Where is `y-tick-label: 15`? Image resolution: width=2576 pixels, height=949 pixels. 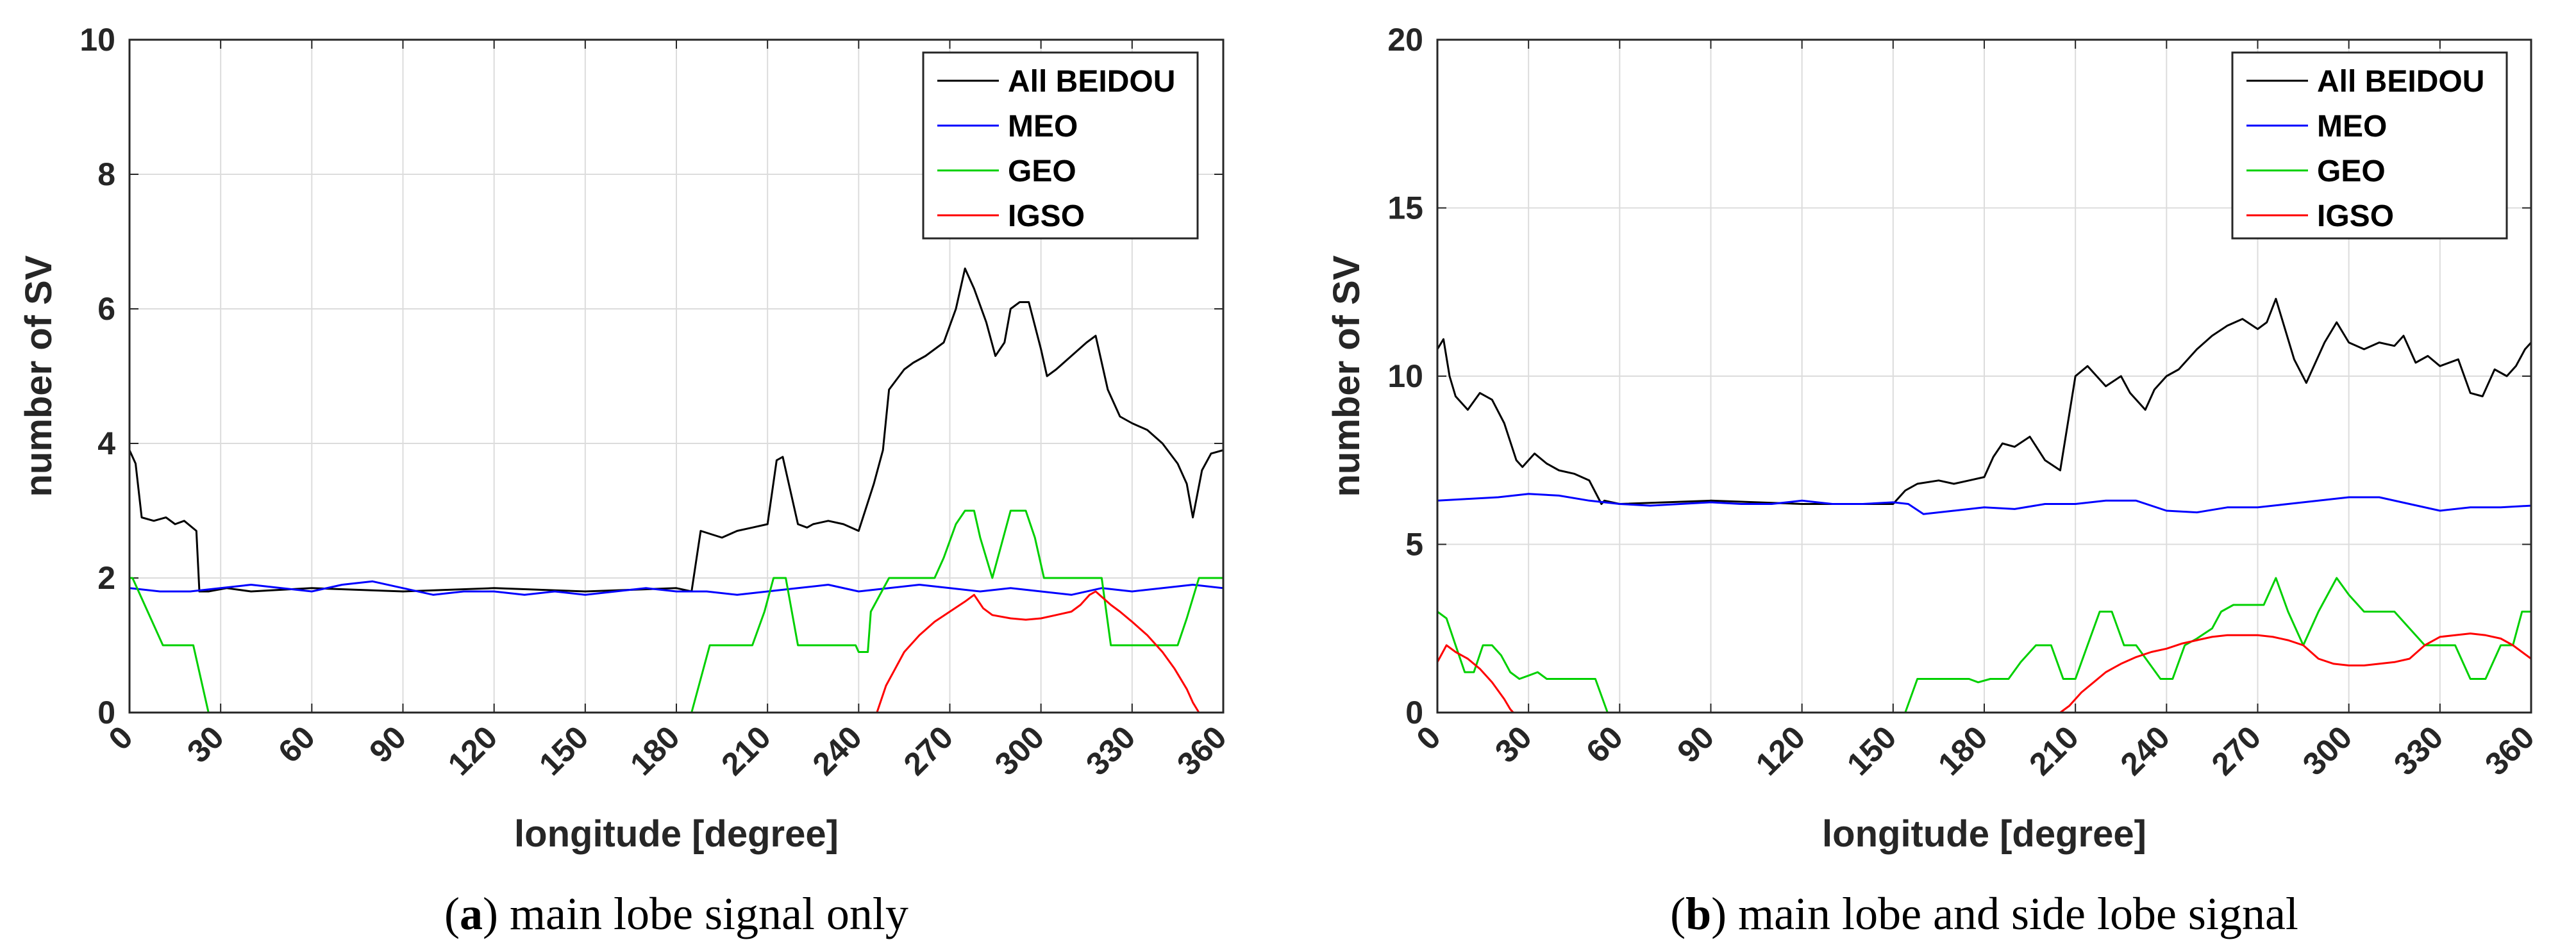 y-tick-label: 15 is located at coordinates (1405, 208).